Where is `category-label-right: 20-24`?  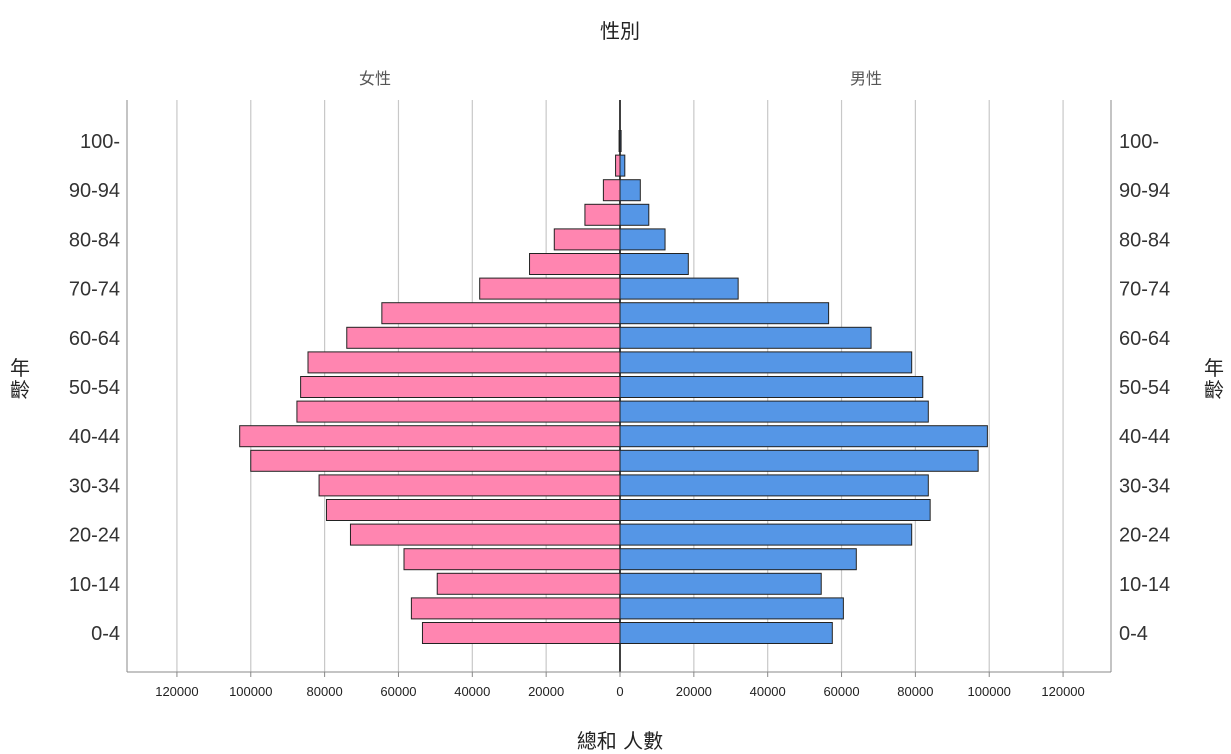
category-label-right: 20-24 is located at coordinates (1144, 536).